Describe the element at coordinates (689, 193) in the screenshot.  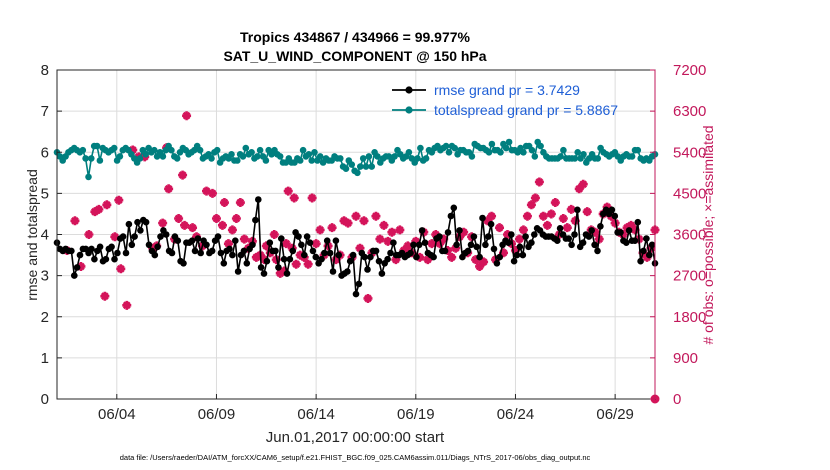
I see `y-right-tick-label: 4500` at that location.